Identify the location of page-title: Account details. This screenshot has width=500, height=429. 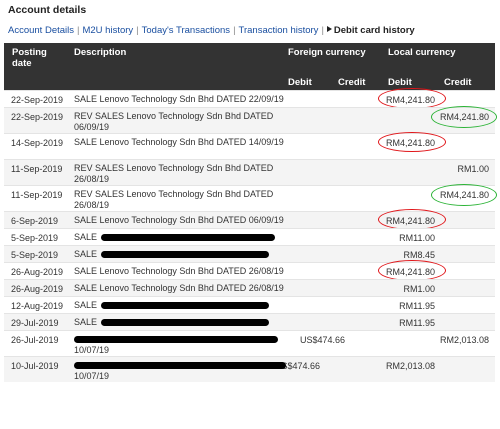
(47, 10).